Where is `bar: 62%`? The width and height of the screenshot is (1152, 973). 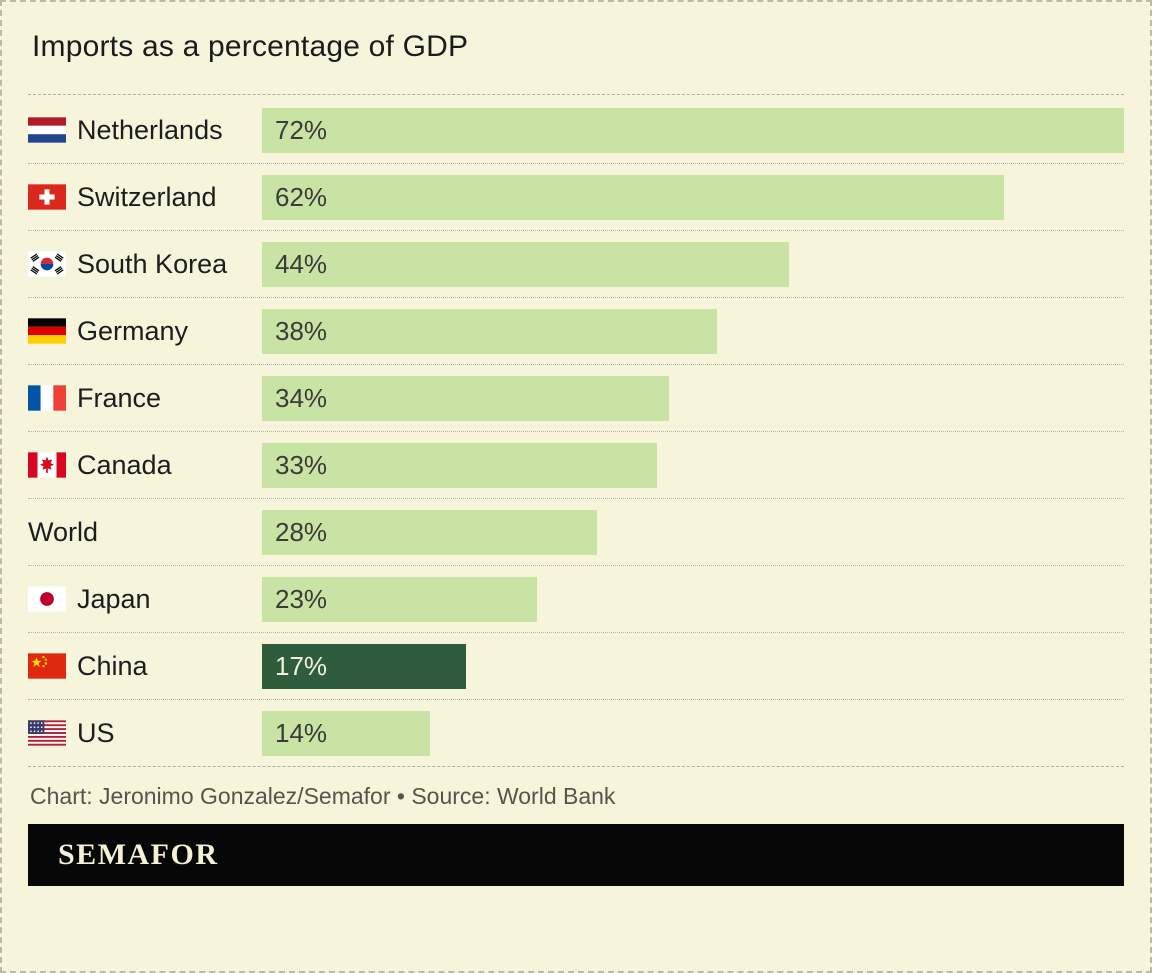
bar: 62% is located at coordinates (633, 197).